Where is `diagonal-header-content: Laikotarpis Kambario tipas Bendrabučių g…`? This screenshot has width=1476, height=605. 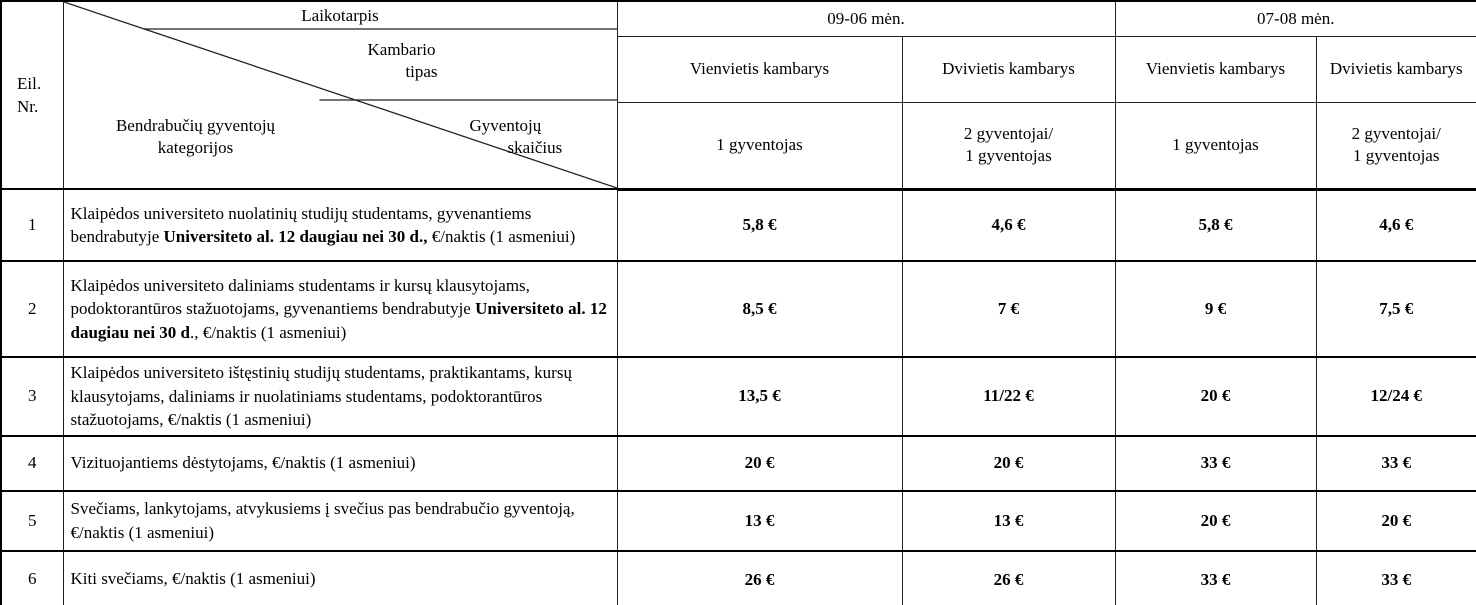
diagonal-header-content: Laikotarpis Kambario tipas Bendrabučių g… is located at coordinates (340, 95).